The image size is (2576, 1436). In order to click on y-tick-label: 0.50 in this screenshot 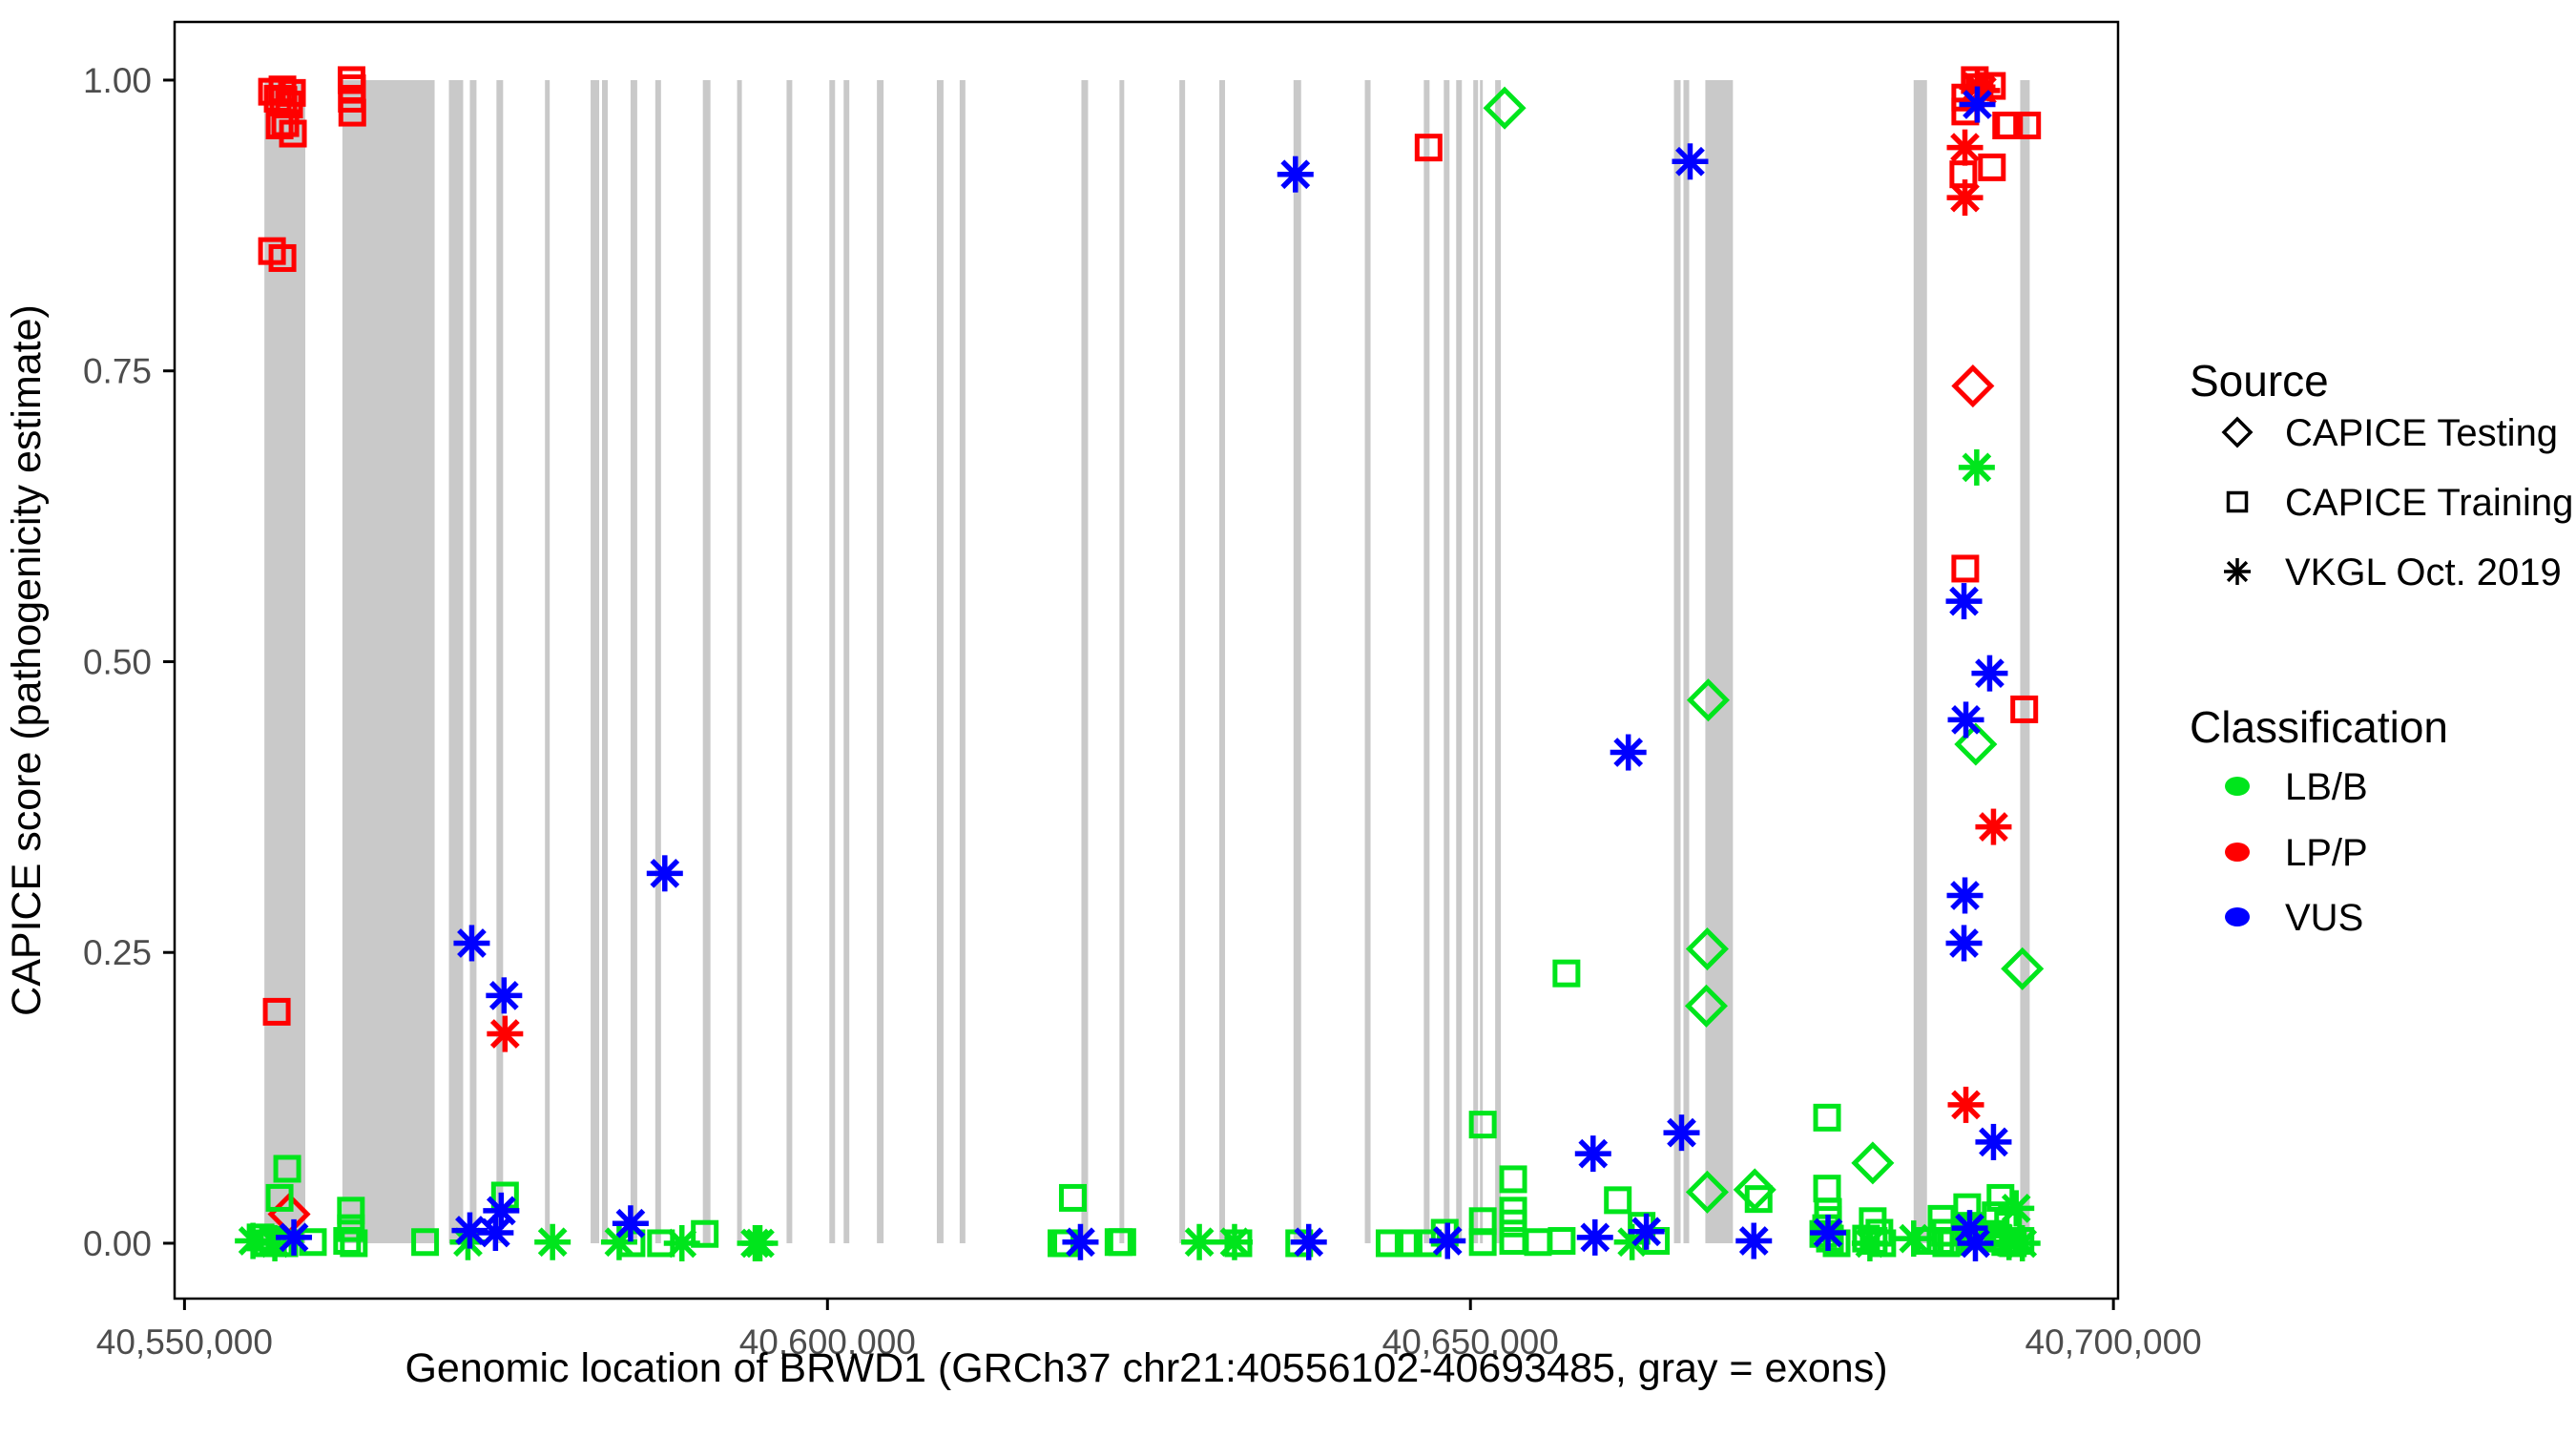, I will do `click(117, 661)`.